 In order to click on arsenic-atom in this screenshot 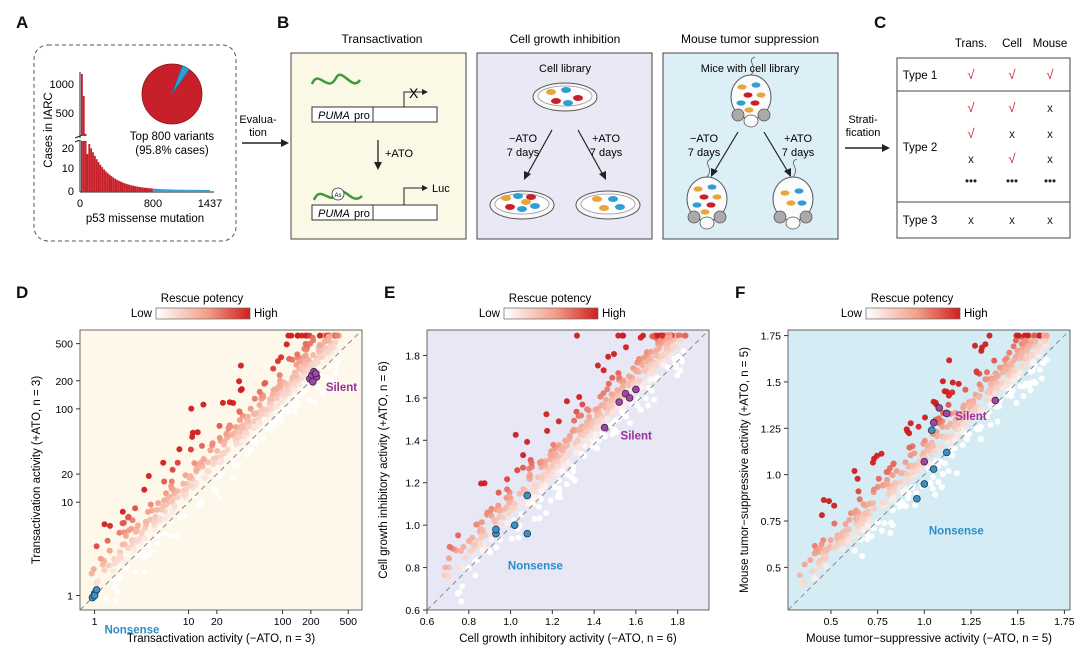, I will do `click(338, 194)`.